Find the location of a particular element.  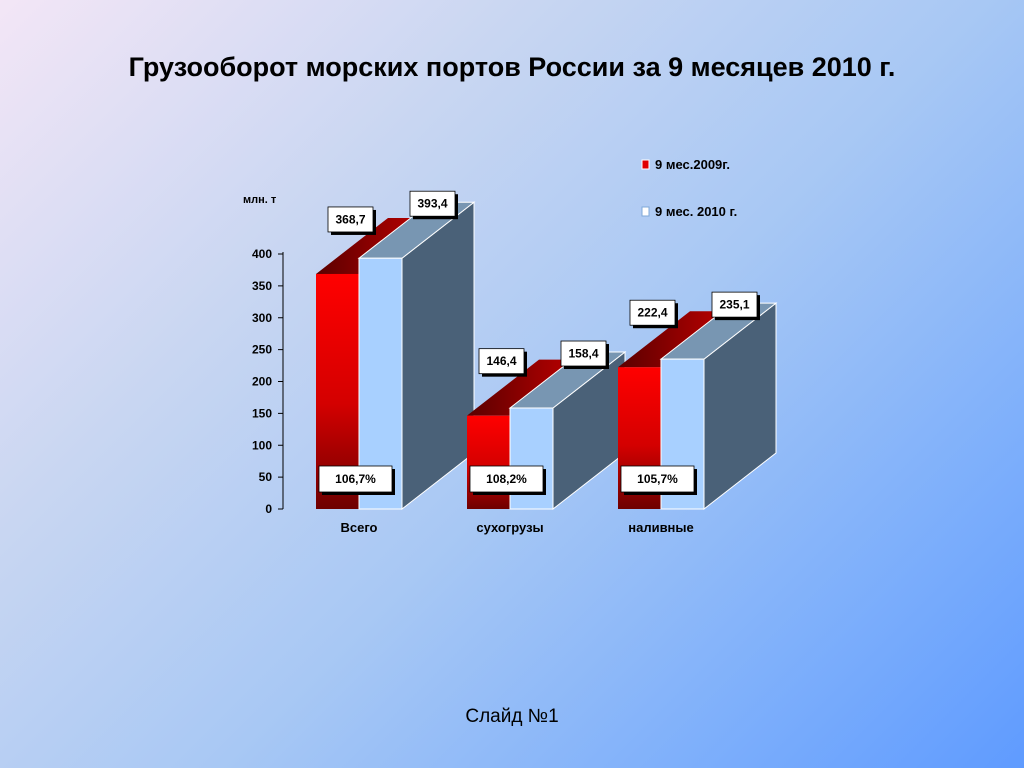

data-label-2010-text: 393,4 is located at coordinates (432, 204).